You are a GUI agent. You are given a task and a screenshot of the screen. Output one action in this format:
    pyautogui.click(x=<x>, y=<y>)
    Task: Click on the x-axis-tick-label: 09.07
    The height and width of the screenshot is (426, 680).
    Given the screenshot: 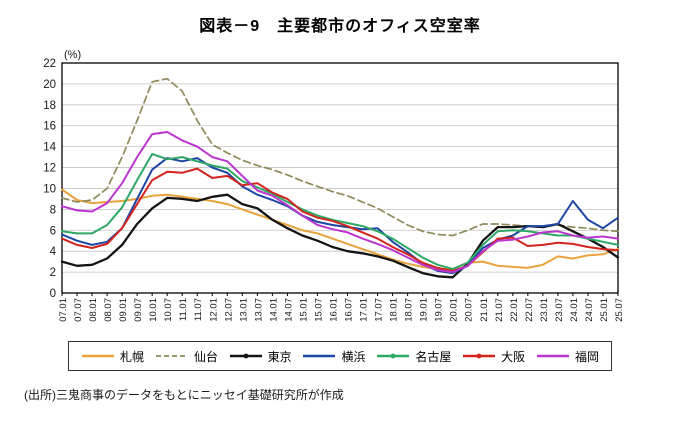 What is the action you would take?
    pyautogui.click(x=138, y=310)
    